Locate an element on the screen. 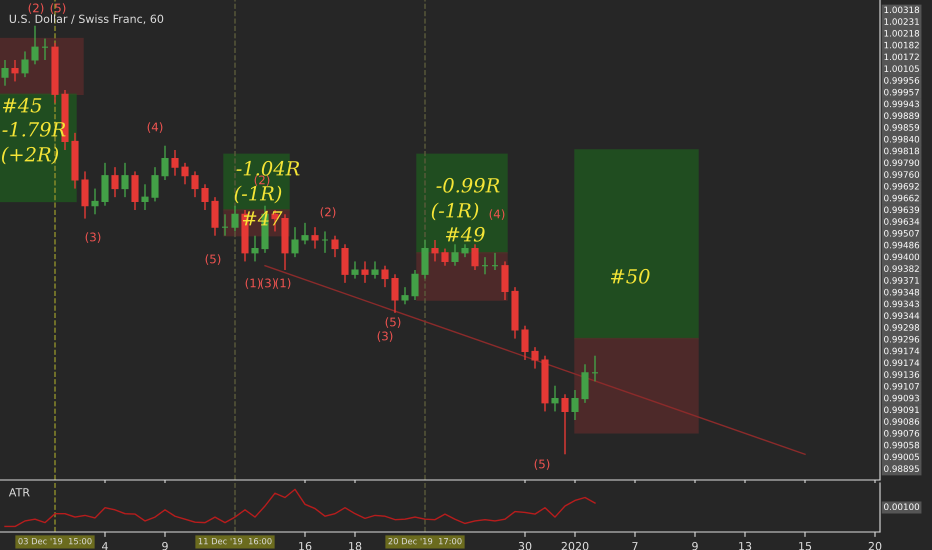  chart-title: ATR is located at coordinates (19, 492).